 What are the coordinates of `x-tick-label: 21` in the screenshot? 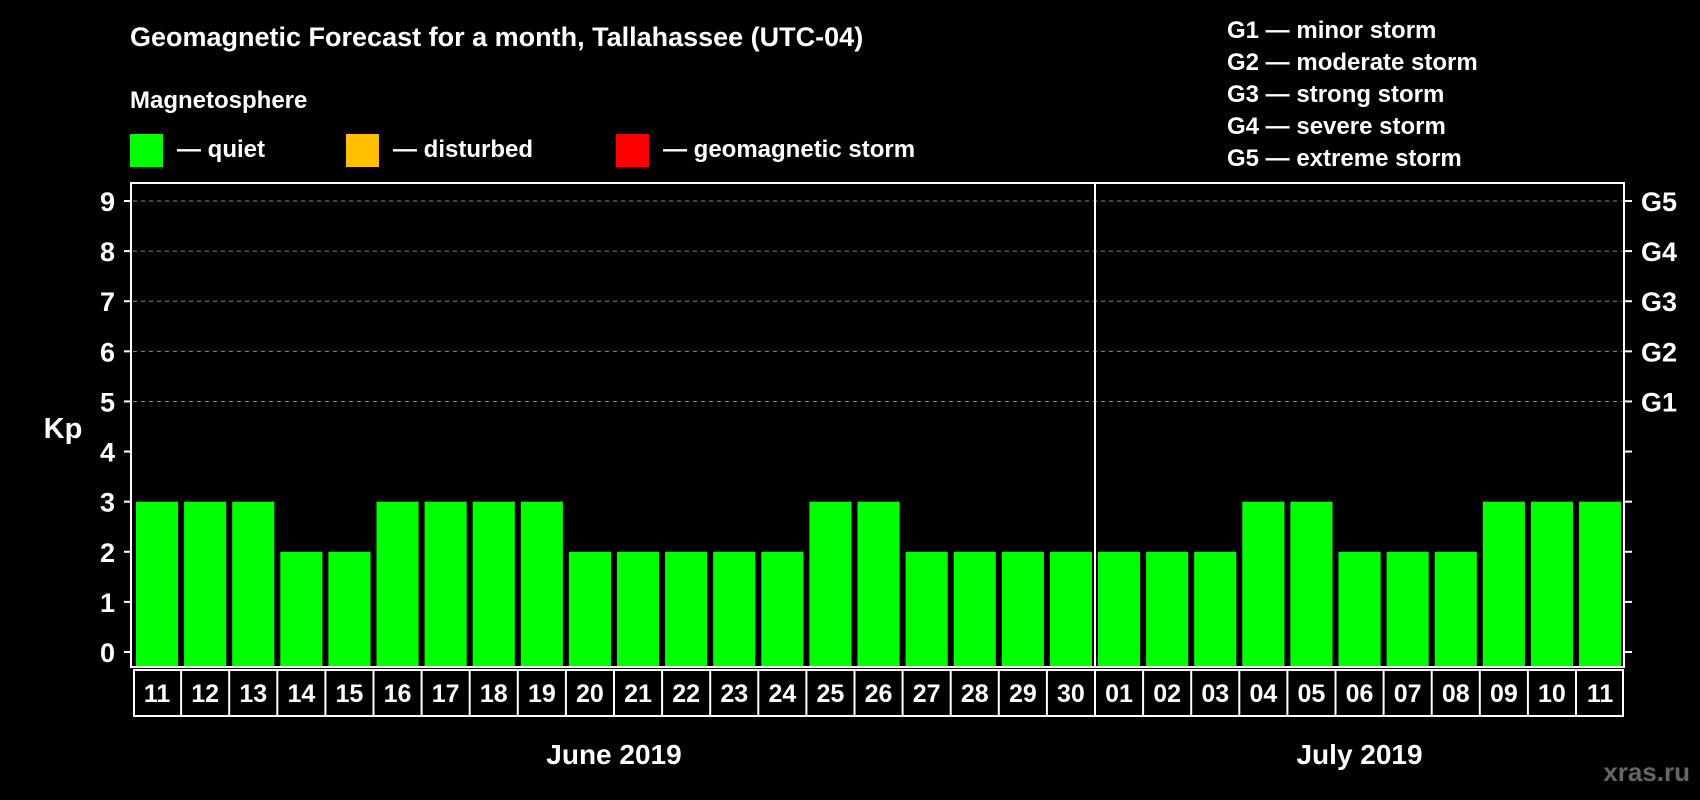 It's located at (638, 694).